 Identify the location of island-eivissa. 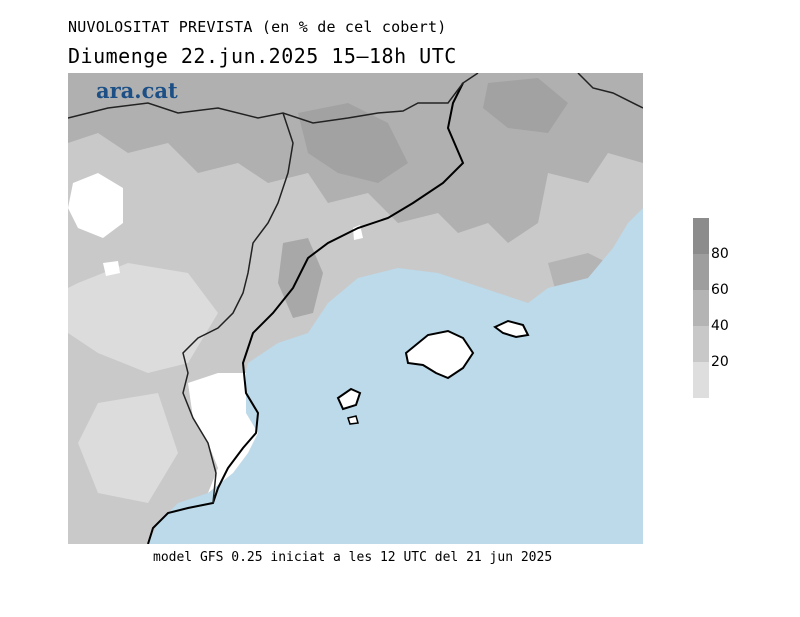
(349, 399).